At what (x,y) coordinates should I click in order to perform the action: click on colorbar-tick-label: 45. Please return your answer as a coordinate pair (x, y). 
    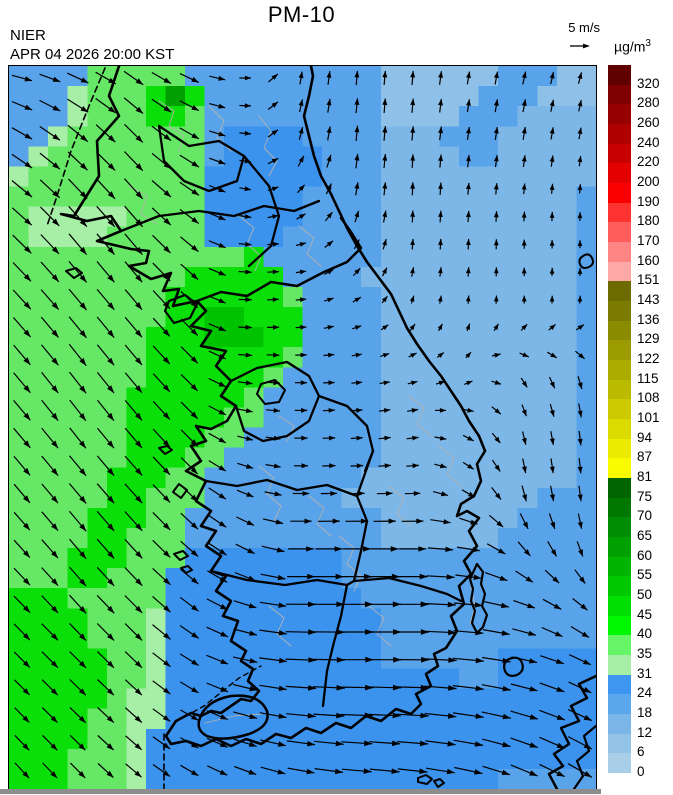
    Looking at the image, I should click on (645, 614).